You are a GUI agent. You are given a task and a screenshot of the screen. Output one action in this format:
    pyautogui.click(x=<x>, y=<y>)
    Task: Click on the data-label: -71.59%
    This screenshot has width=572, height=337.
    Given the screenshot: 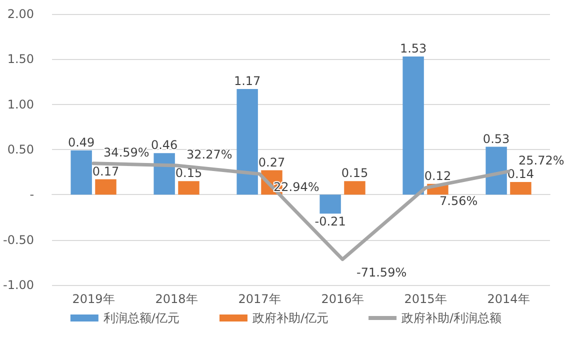 What is the action you would take?
    pyautogui.click(x=381, y=272)
    